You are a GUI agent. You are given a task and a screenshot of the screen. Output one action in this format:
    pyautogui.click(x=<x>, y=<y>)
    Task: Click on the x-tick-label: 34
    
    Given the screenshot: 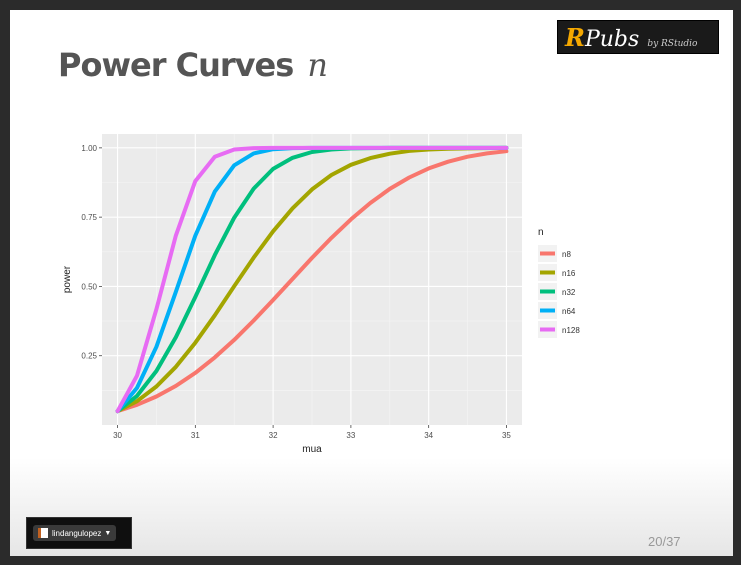 What is the action you would take?
    pyautogui.click(x=428, y=435)
    